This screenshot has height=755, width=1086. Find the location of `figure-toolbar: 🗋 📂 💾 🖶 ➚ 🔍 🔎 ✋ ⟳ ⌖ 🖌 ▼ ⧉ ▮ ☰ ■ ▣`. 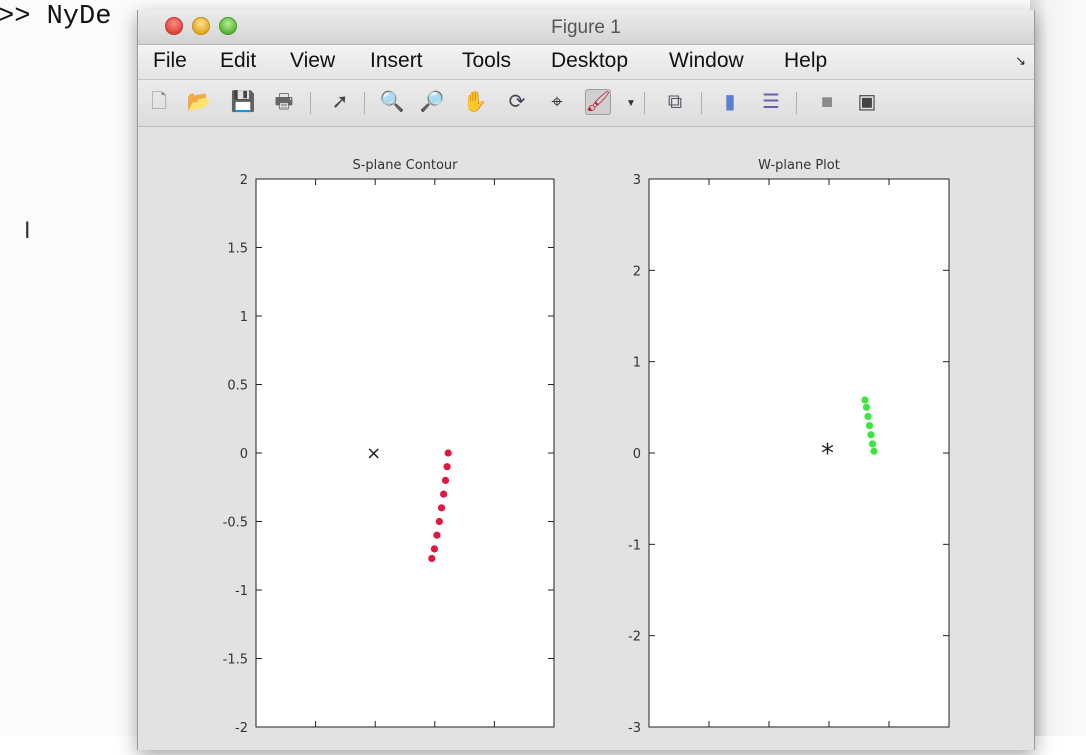

figure-toolbar: 🗋 📂 💾 🖶 ➚ 🔍 🔎 ✋ ⟳ ⌖ 🖌 ▼ ⧉ ▮ ☰ ■ ▣ is located at coordinates (586, 103).